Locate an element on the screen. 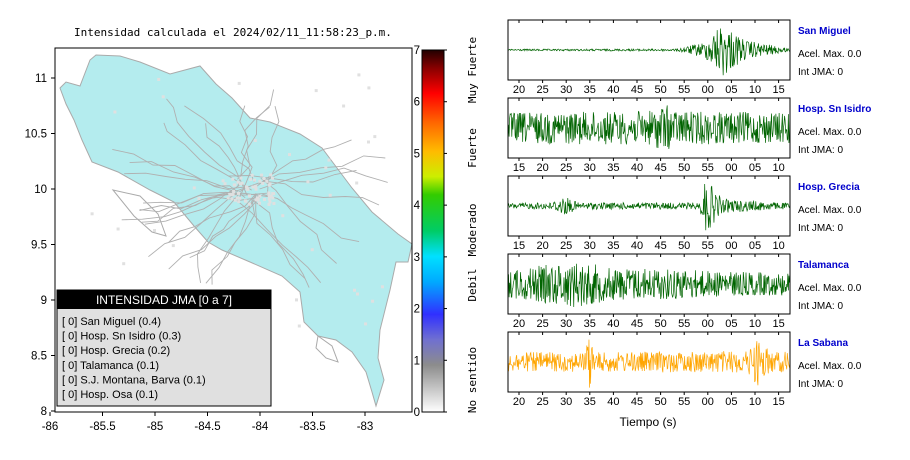  waveform-trace is located at coordinates (649, 127).